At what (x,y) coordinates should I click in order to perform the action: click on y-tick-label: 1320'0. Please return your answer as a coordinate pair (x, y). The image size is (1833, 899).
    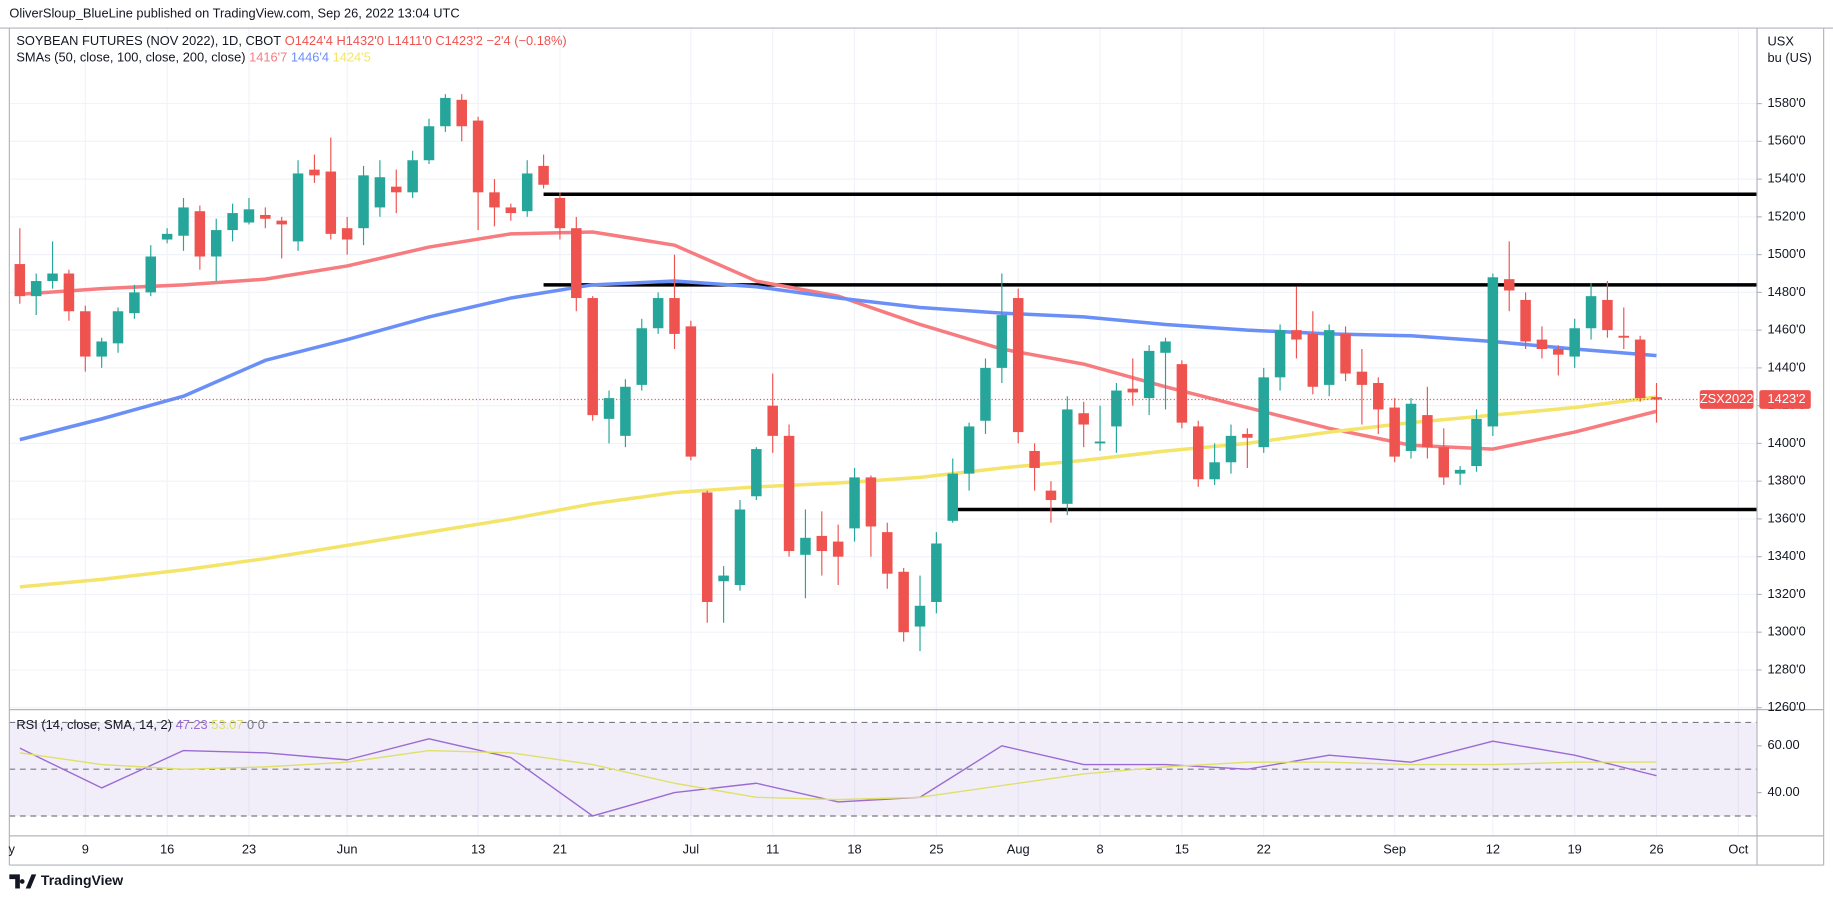
    Looking at the image, I should click on (1787, 593).